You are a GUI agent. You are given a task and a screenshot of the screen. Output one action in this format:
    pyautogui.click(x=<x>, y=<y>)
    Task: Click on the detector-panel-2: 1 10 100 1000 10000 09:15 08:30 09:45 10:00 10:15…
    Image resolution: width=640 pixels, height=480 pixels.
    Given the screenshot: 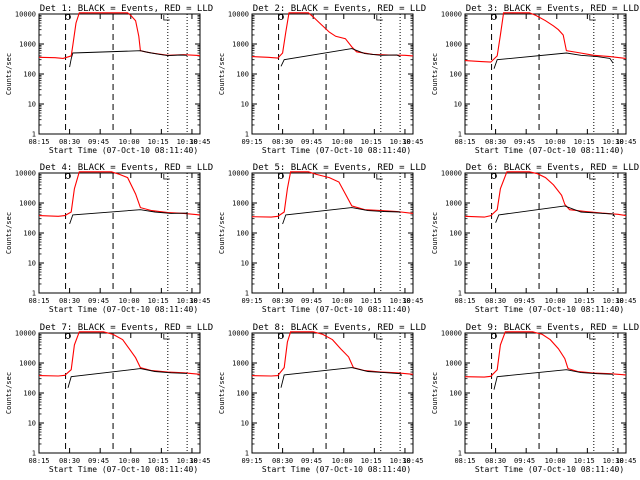 What is the action you would take?
    pyautogui.click(x=322, y=79)
    